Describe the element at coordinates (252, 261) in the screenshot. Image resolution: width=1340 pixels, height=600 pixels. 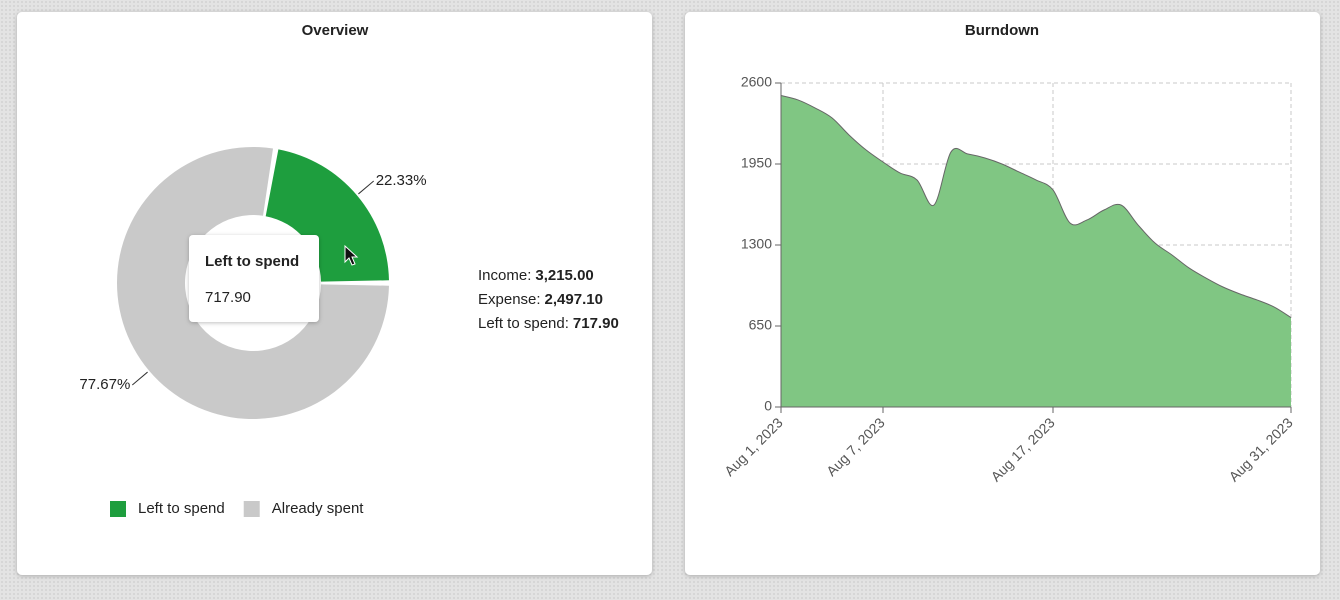
I see `tooltip-title: Left to spend` at that location.